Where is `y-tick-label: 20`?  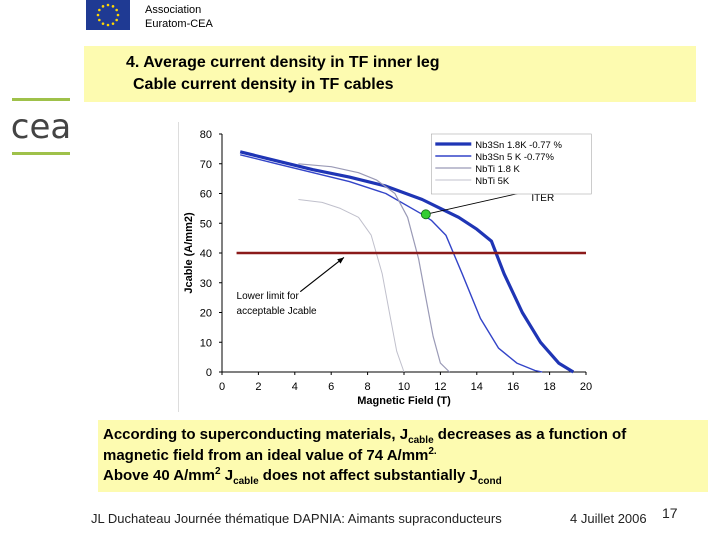 y-tick-label: 20 is located at coordinates (206, 314).